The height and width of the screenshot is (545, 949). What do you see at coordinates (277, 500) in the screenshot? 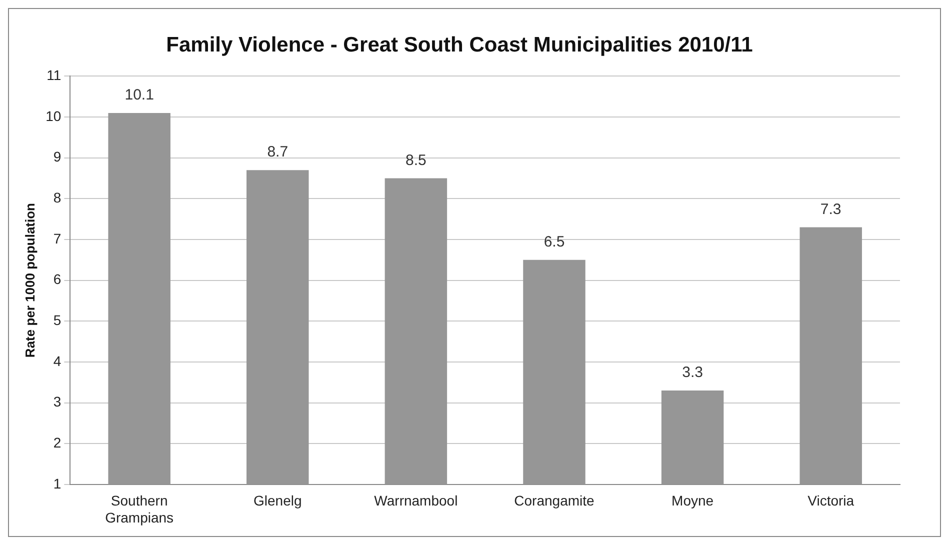
I see `x-tick-label: Glenelg` at bounding box center [277, 500].